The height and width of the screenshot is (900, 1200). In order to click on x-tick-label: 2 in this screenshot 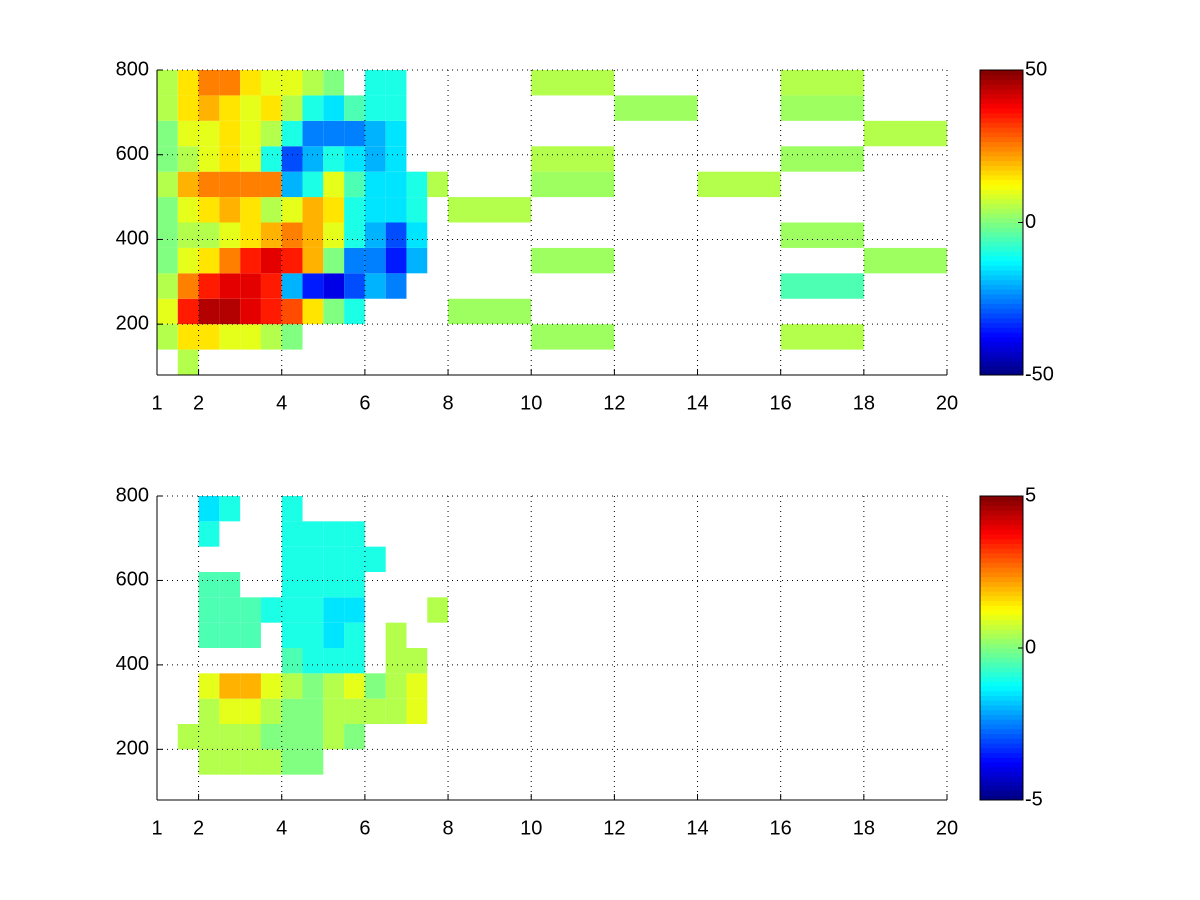, I will do `click(198, 403)`.